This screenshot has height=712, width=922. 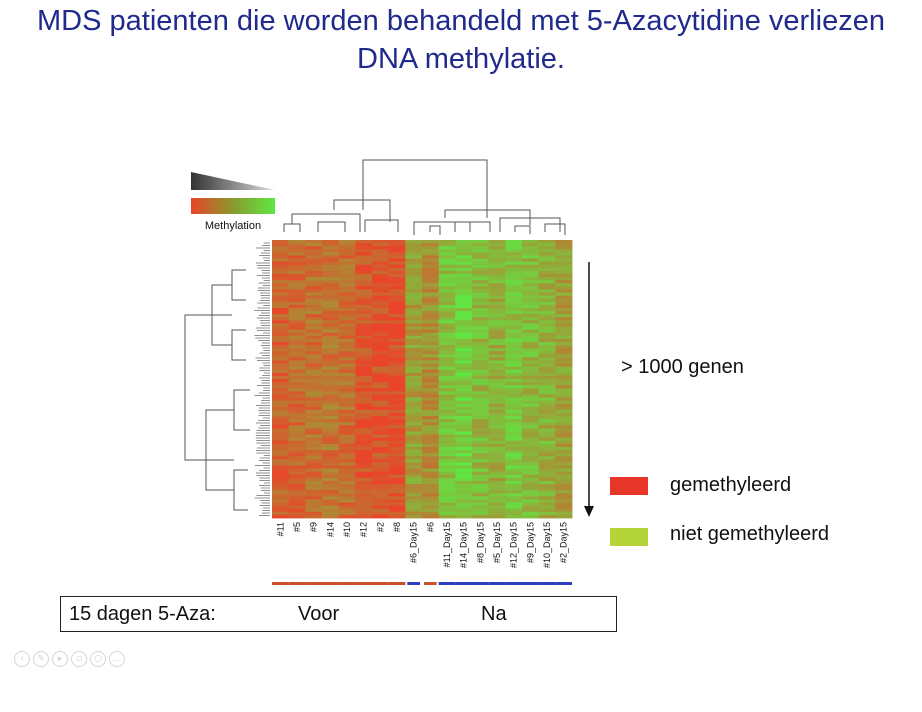 What do you see at coordinates (749, 534) in the screenshot?
I see `legend-label-unmethylated: niet gemethyleerd` at bounding box center [749, 534].